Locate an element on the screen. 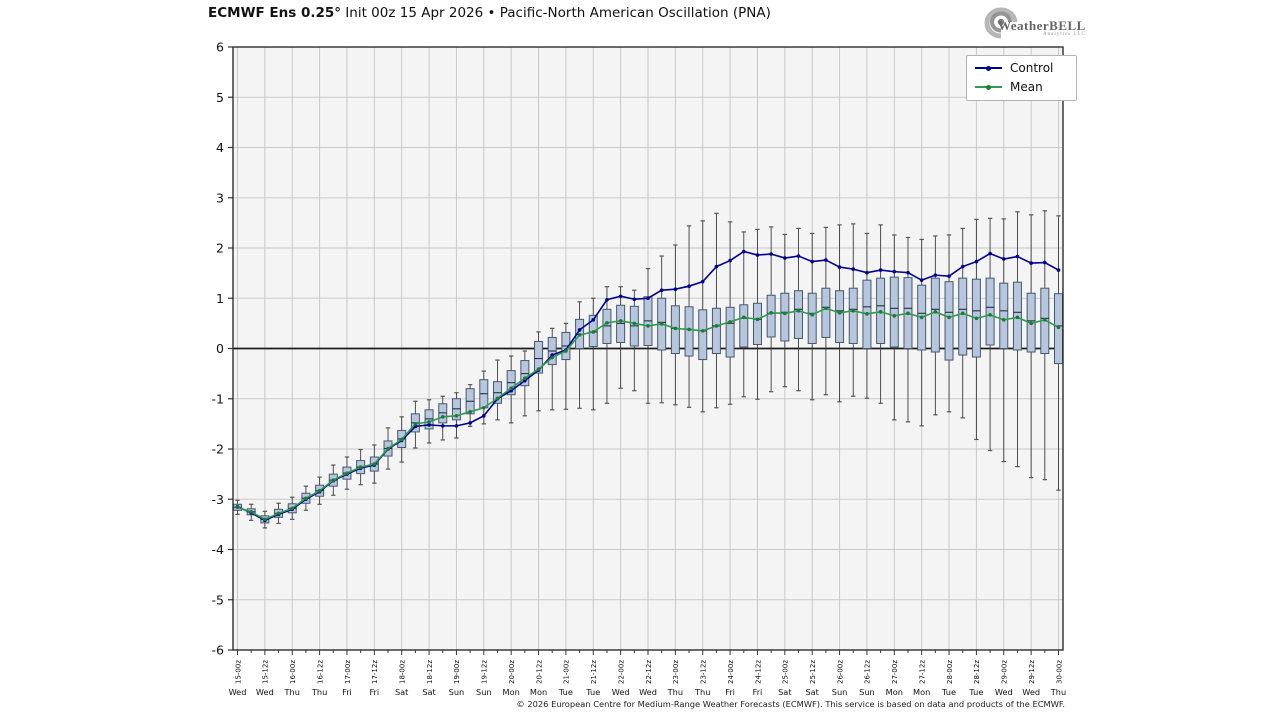  y-axis-tick-label: 3 is located at coordinates (220, 197).